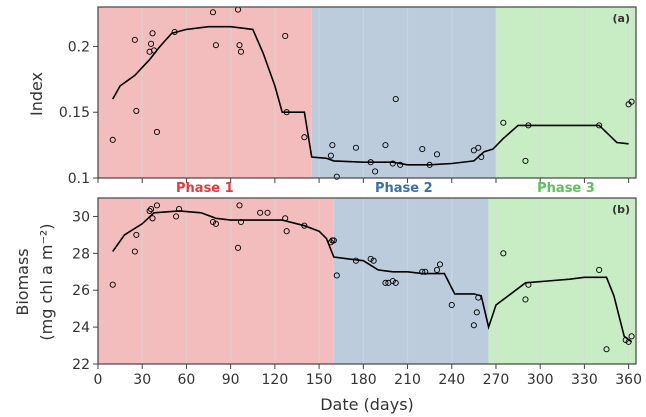  What do you see at coordinates (451, 380) in the screenshot?
I see `x-tick-label: 240` at bounding box center [451, 380].